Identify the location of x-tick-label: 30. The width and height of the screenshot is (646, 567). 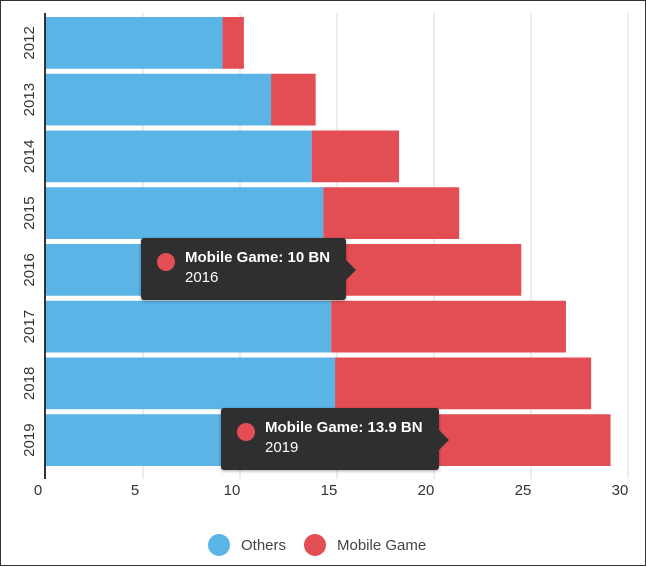
(620, 490).